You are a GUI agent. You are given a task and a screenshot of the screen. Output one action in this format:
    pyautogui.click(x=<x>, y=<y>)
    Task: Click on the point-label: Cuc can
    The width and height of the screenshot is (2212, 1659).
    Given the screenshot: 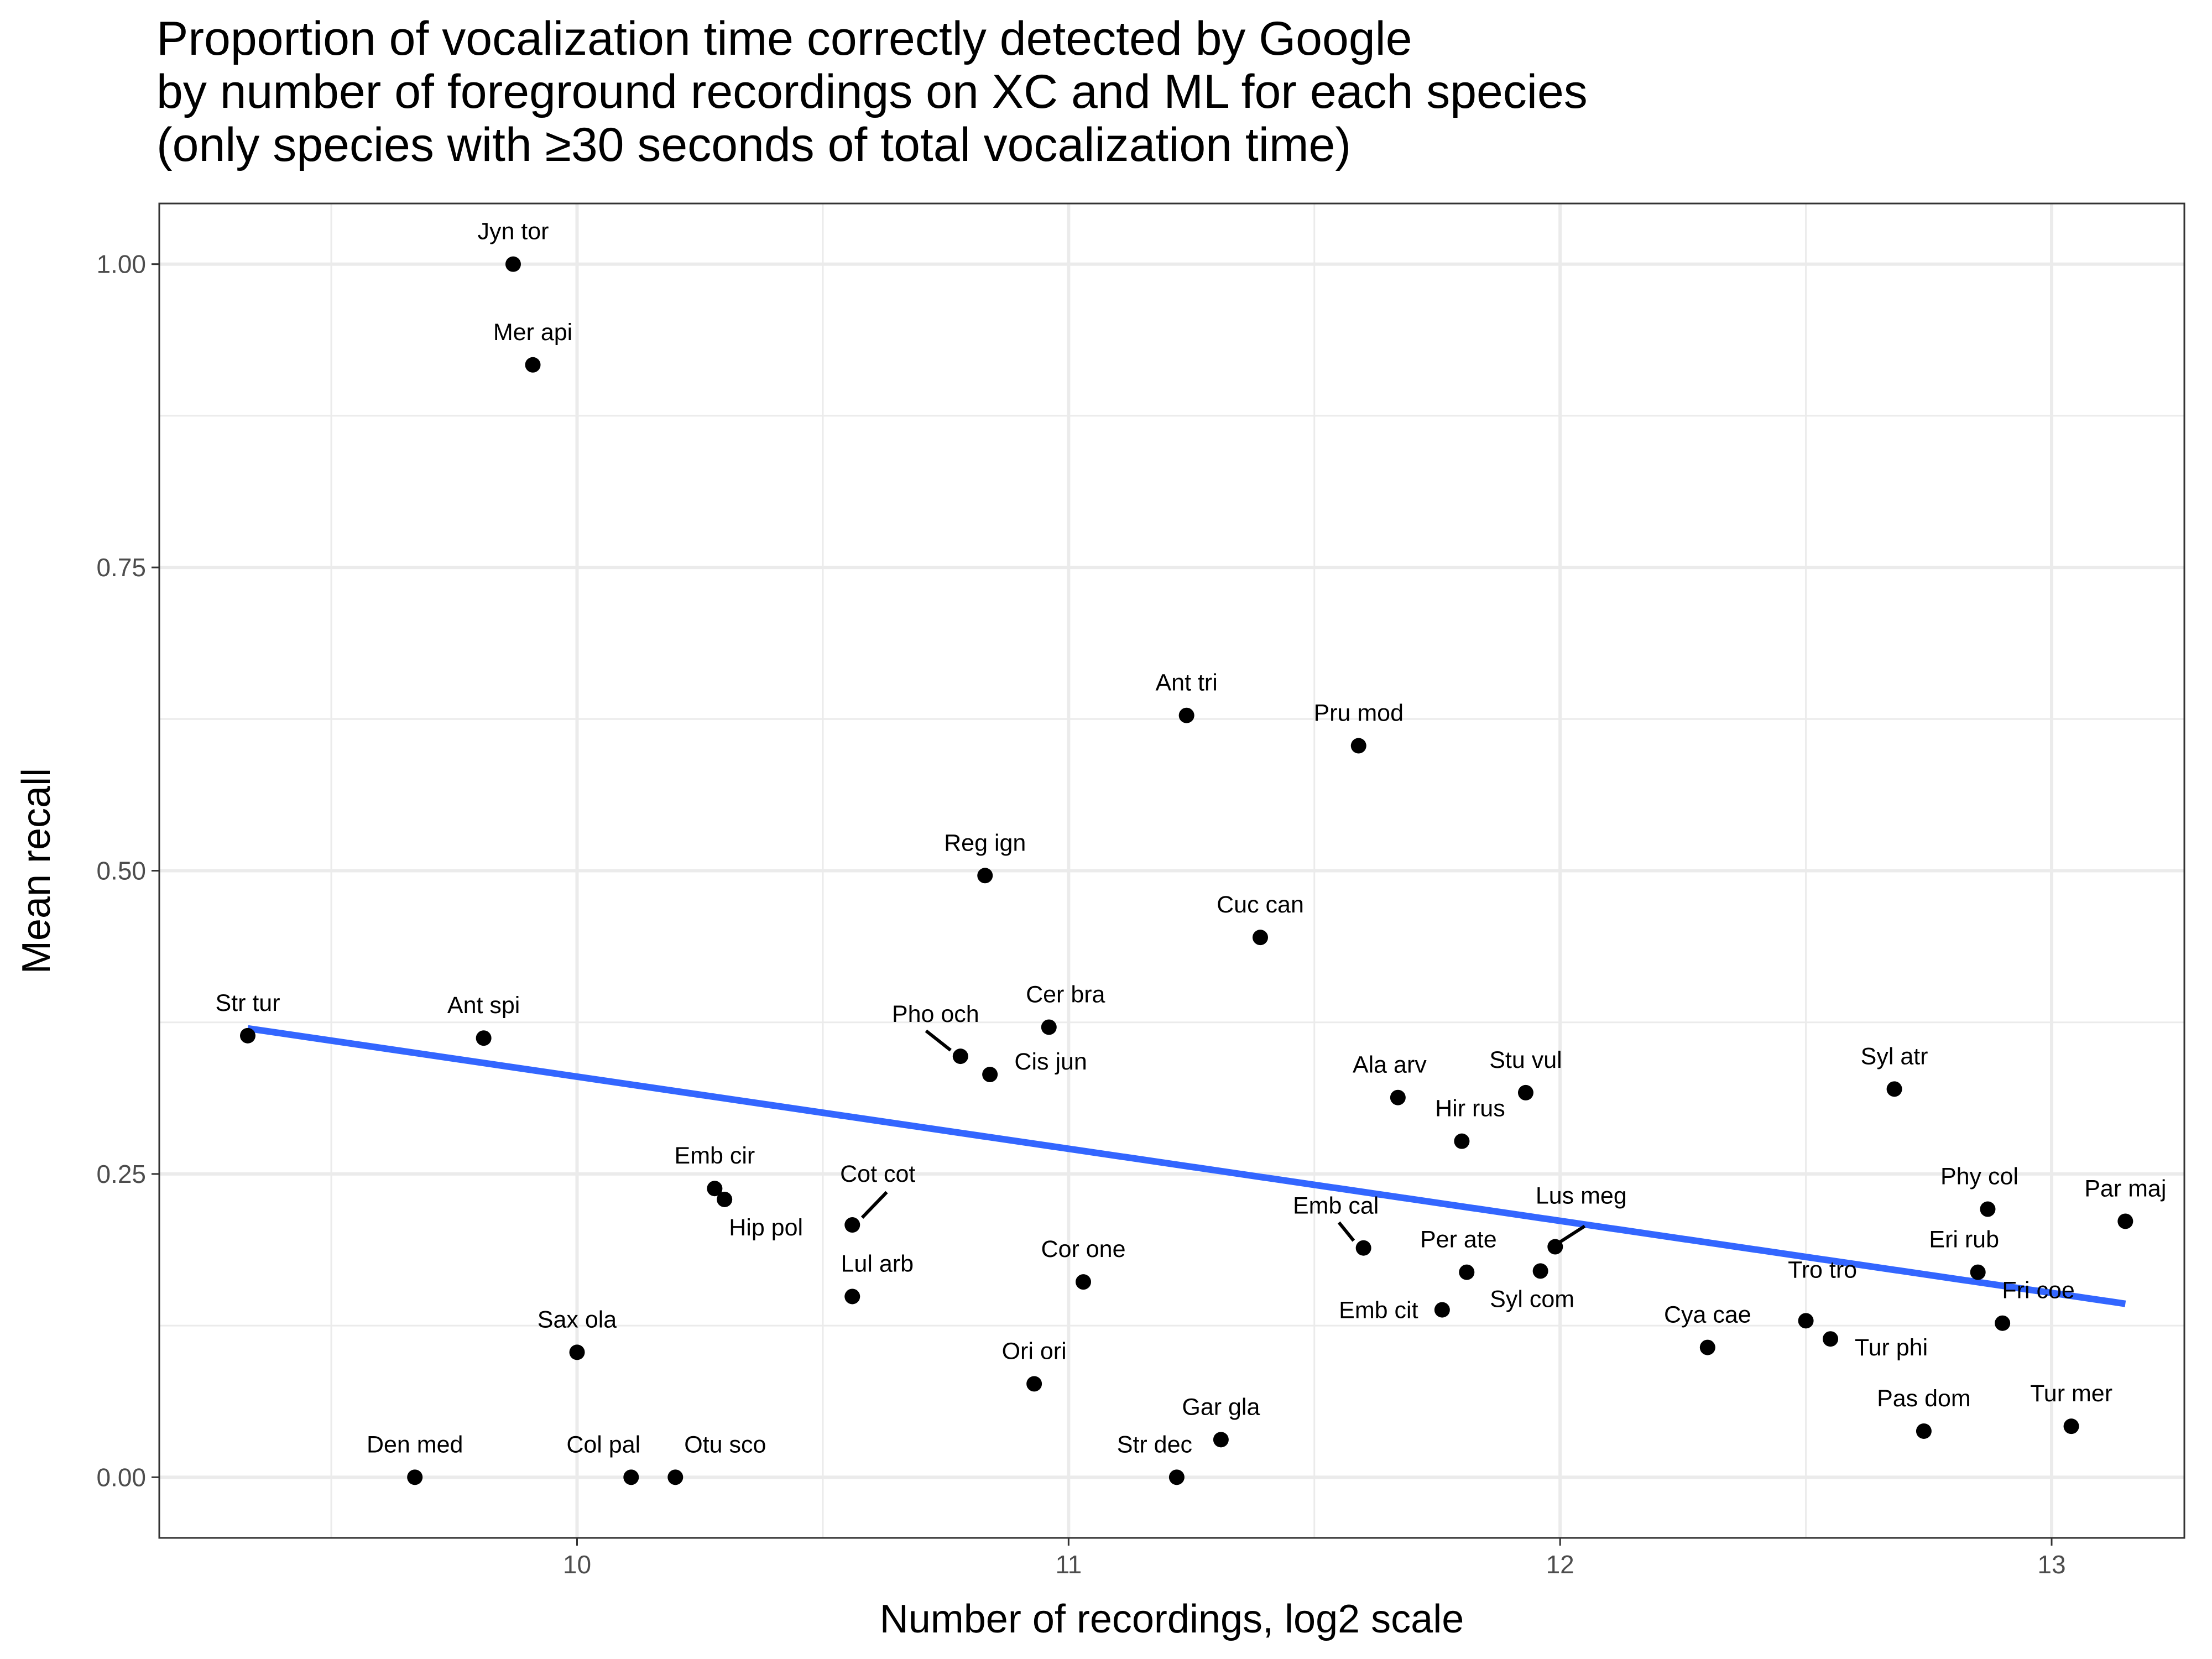 What is the action you would take?
    pyautogui.click(x=1261, y=905)
    